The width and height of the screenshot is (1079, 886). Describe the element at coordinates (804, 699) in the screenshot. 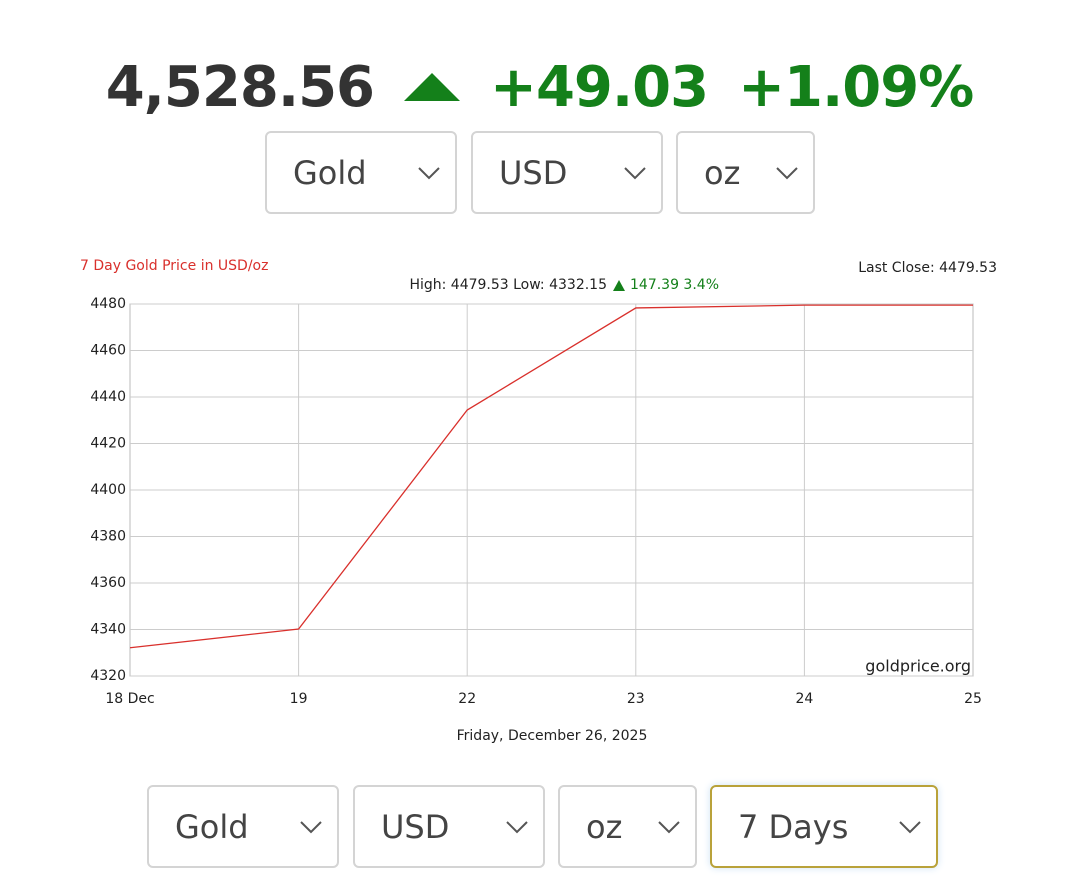

I see `x-tick-label: 24` at that location.